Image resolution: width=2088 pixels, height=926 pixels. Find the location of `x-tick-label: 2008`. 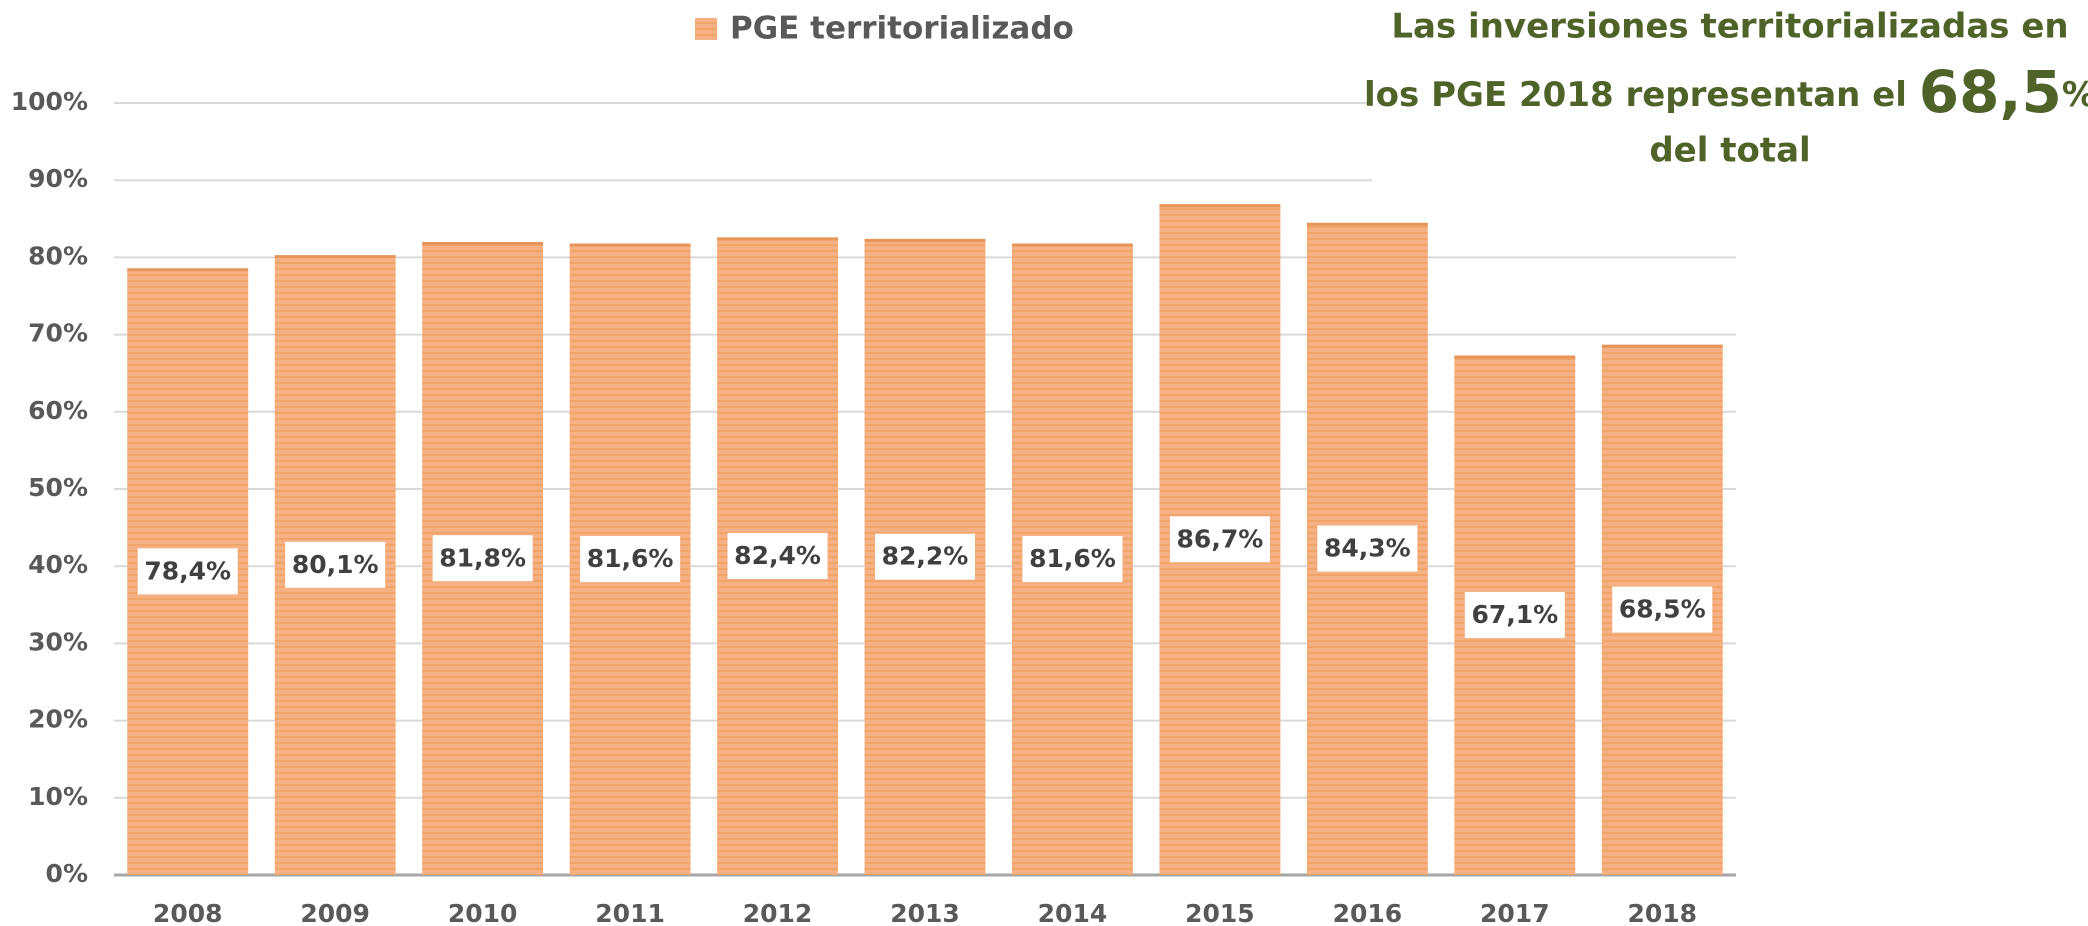

x-tick-label: 2008 is located at coordinates (188, 912).